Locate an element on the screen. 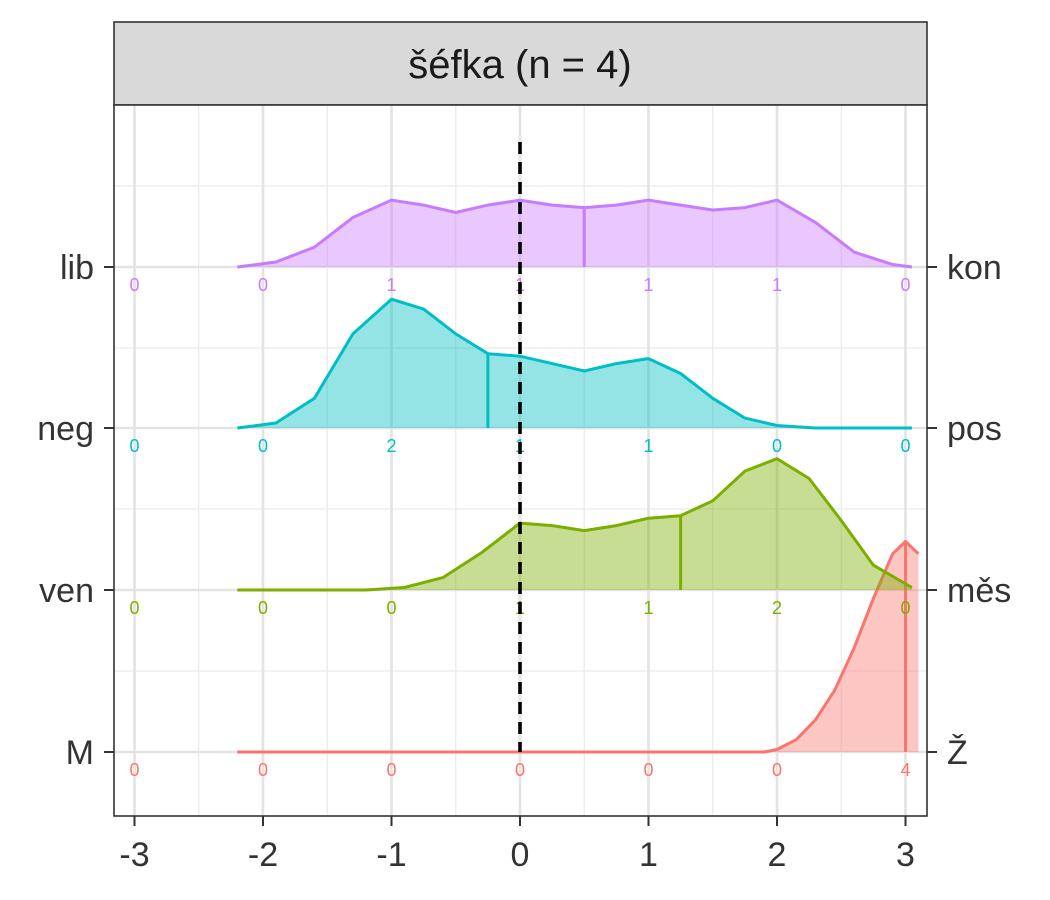 This screenshot has height=900, width=1050. facet-strip: šéfka (n = 4) is located at coordinates (520, 63).